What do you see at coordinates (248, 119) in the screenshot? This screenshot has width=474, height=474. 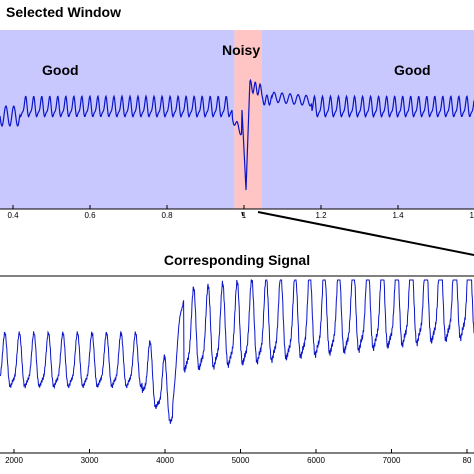 I see `noisy-region` at bounding box center [248, 119].